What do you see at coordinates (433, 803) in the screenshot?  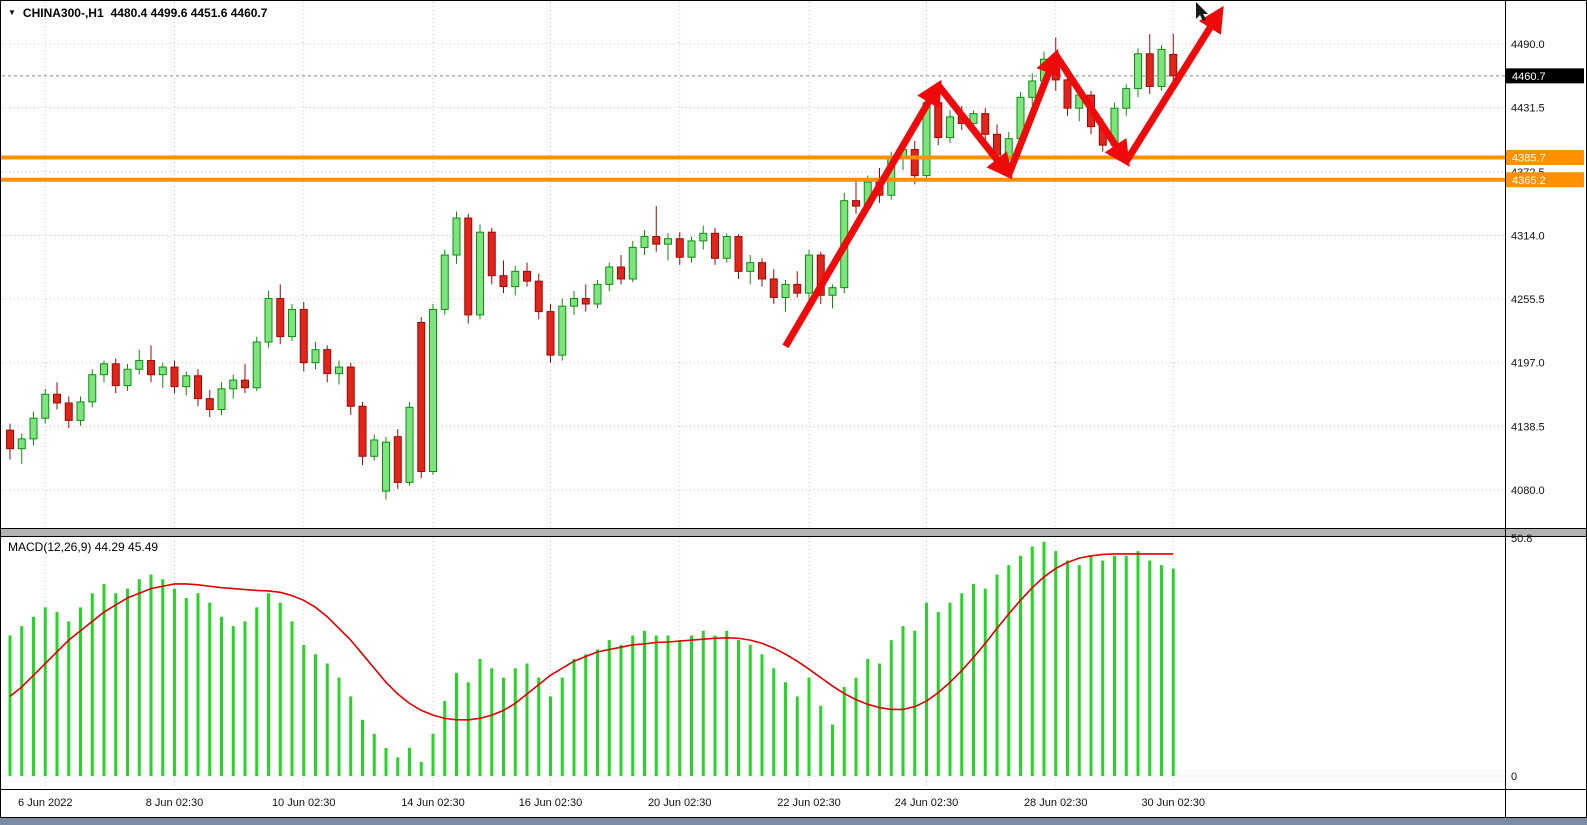 I see `time-axis-label: 14 Jun 02:30` at bounding box center [433, 803].